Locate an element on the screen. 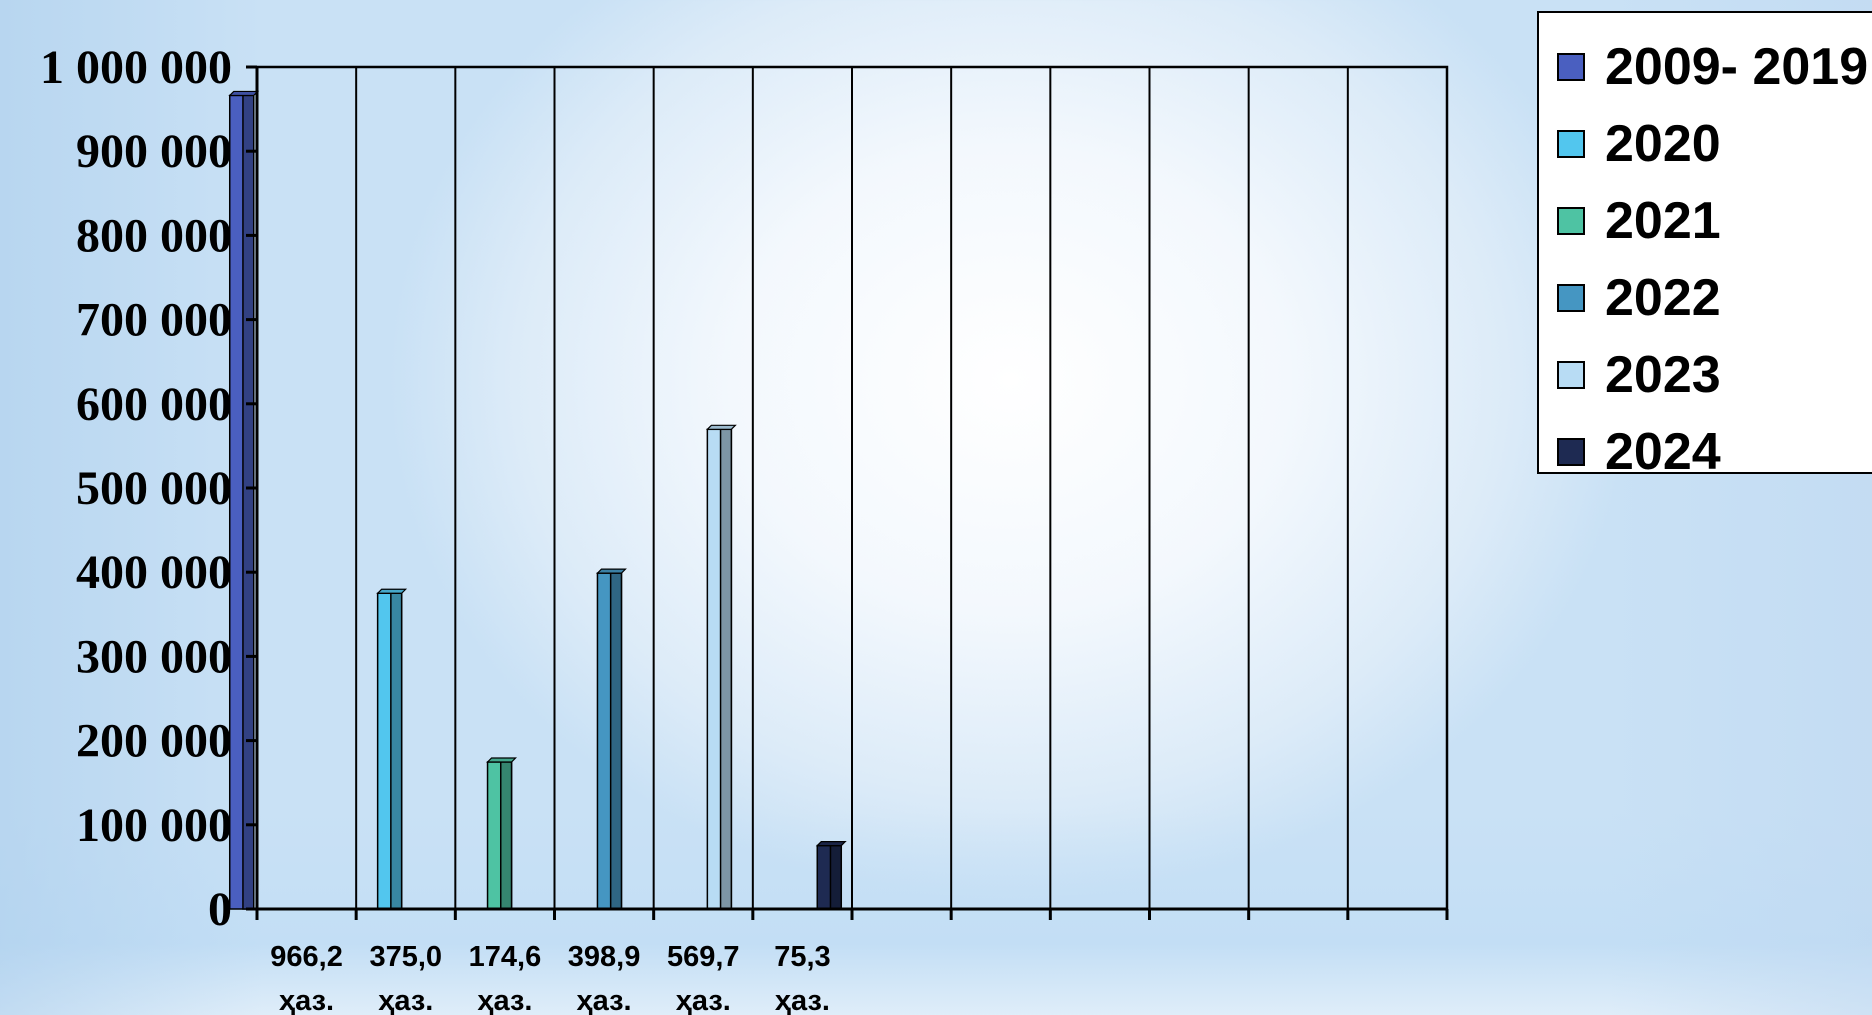  x-tick-value-label: 174,6 is located at coordinates (505, 957).